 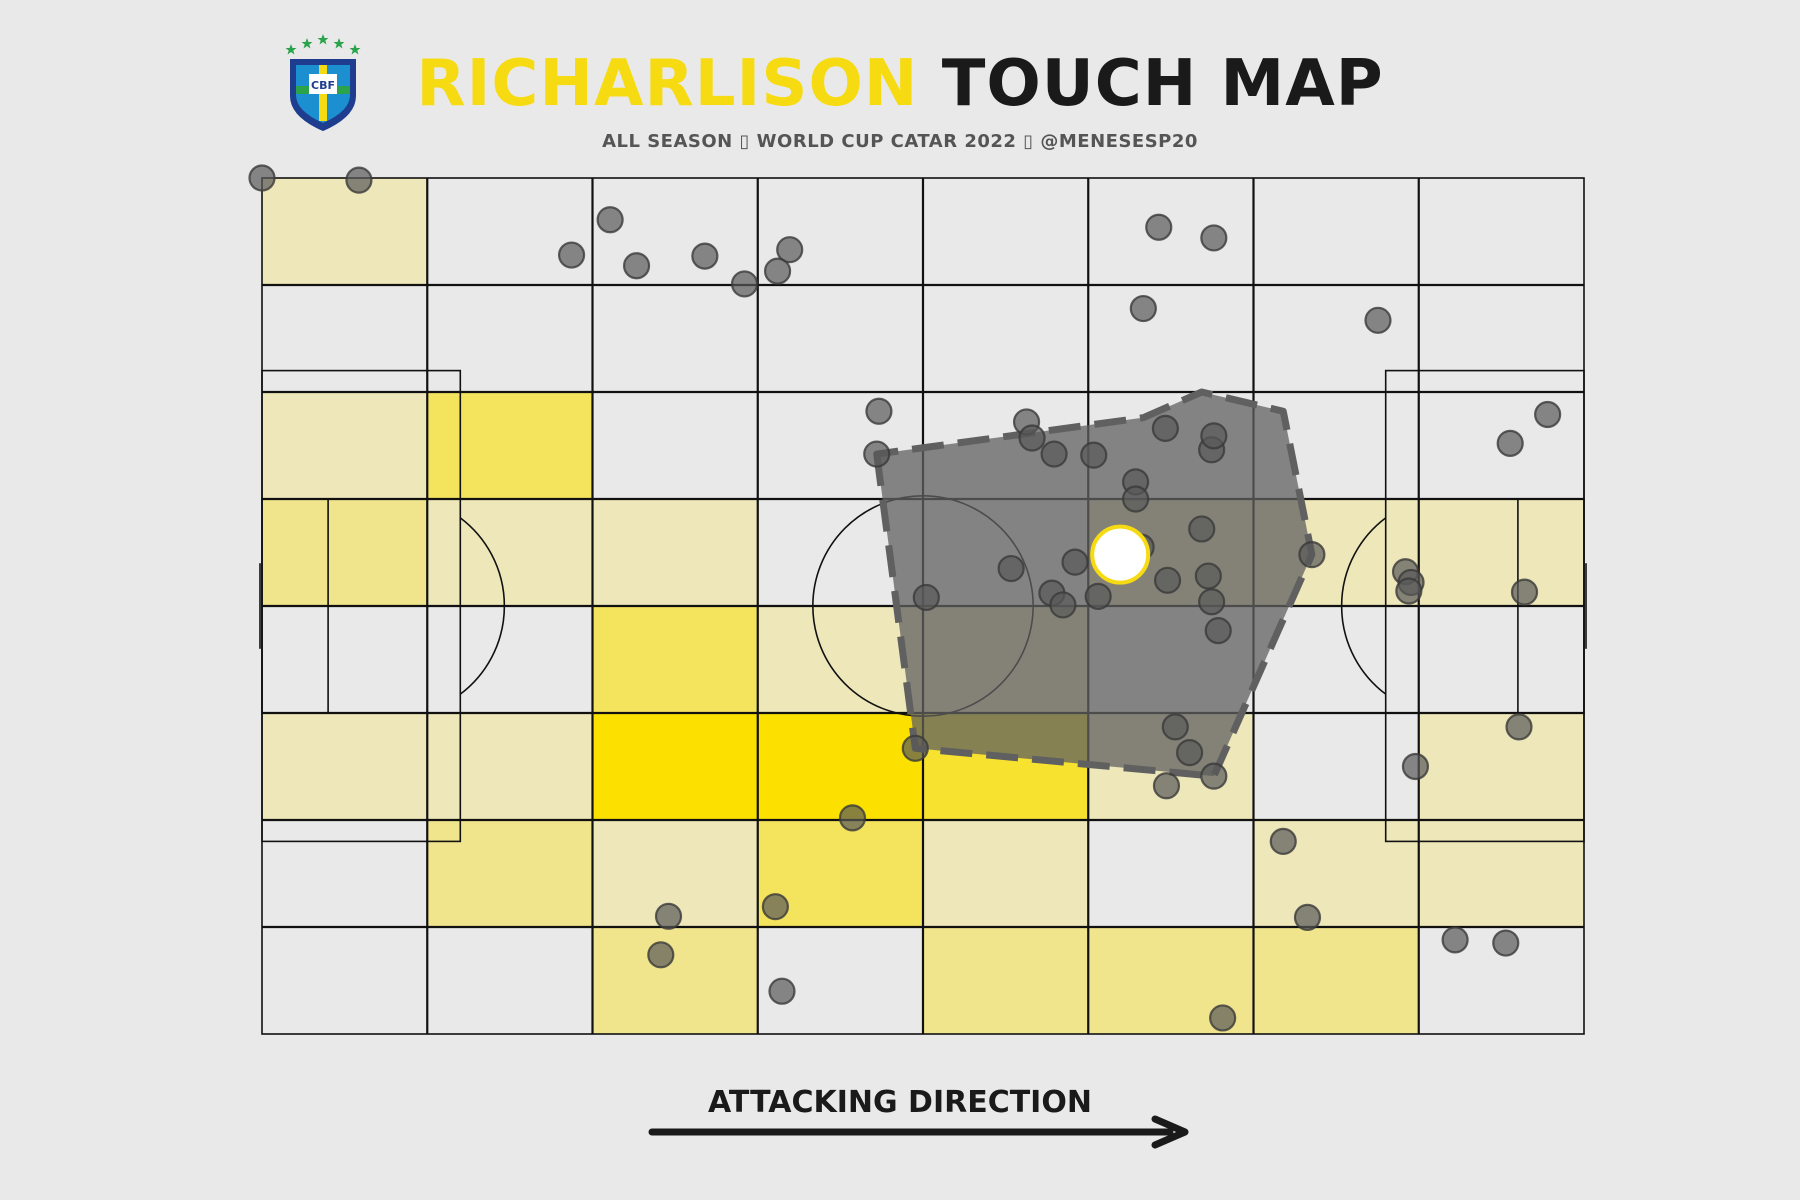 What do you see at coordinates (900, 1102) in the screenshot?
I see `attacking-direction-label: ATTACKING DIRECTION` at bounding box center [900, 1102].